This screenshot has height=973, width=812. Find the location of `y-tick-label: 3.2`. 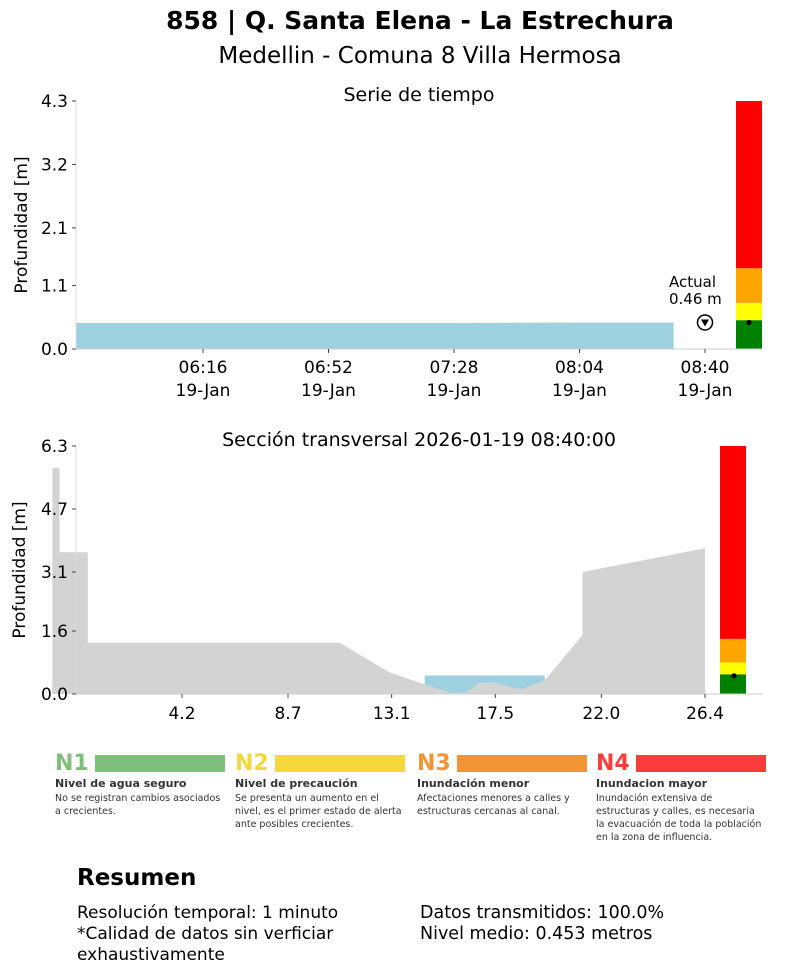

y-tick-label: 3.2 is located at coordinates (54, 165).